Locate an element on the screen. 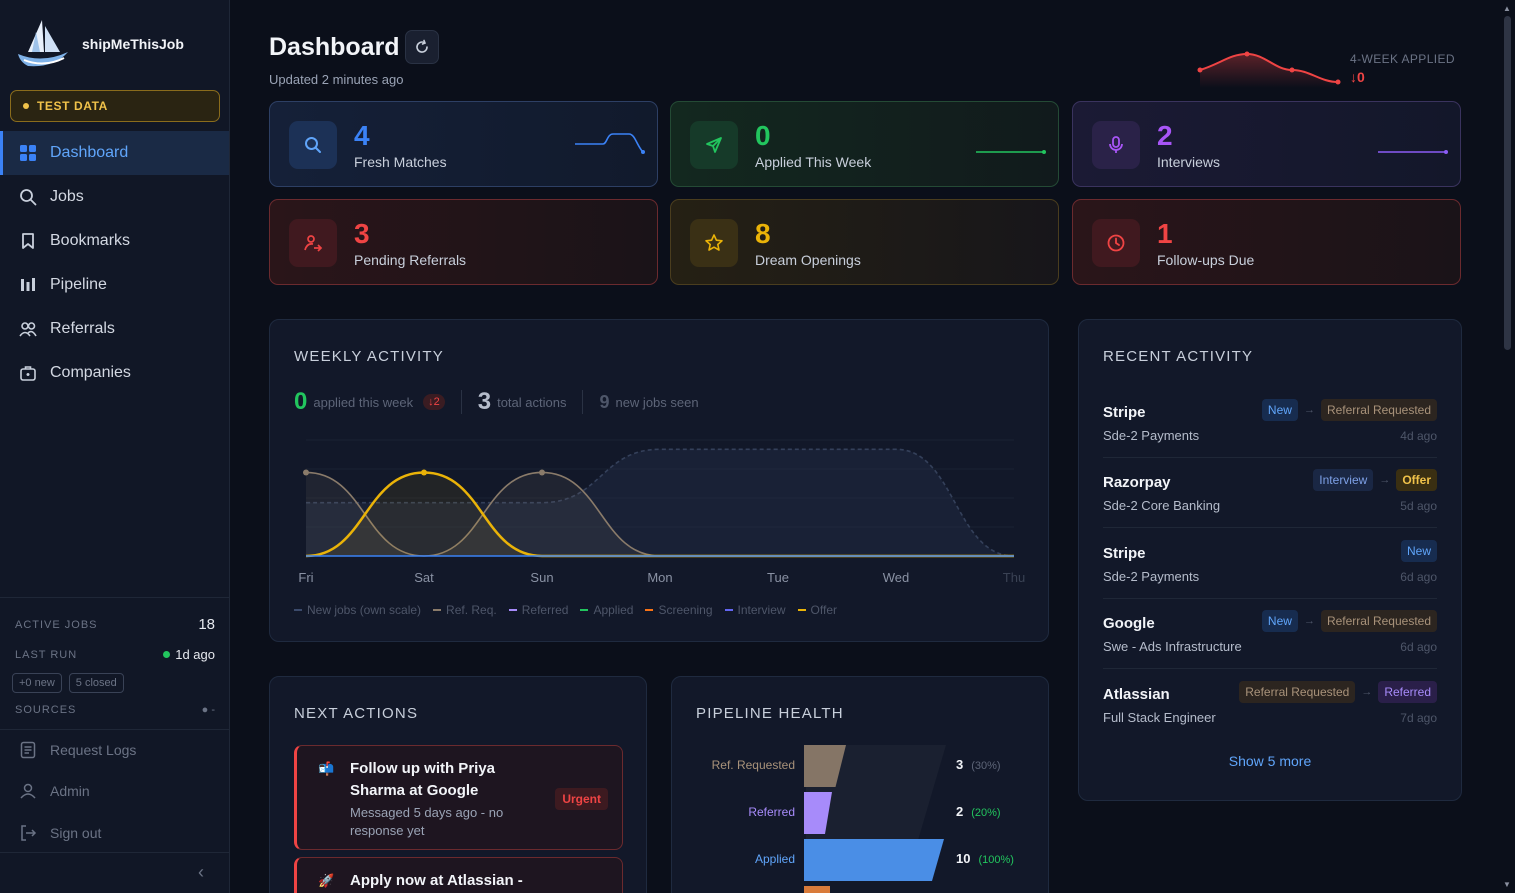 The image size is (1515, 893). legend-item: Referred is located at coordinates (538, 610).